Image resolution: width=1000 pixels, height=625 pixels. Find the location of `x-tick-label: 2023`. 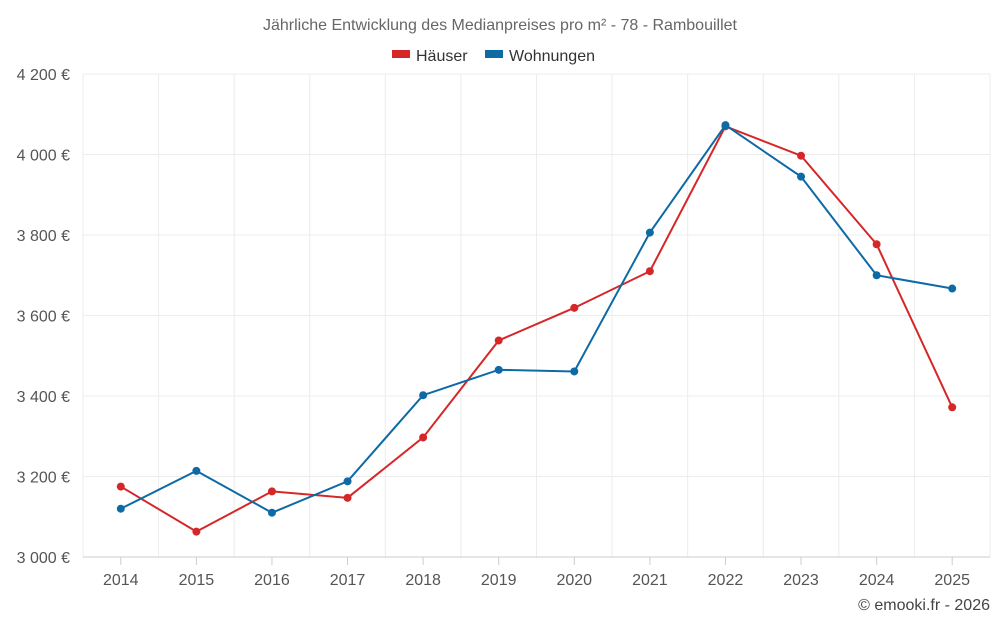

x-tick-label: 2023 is located at coordinates (801, 580).